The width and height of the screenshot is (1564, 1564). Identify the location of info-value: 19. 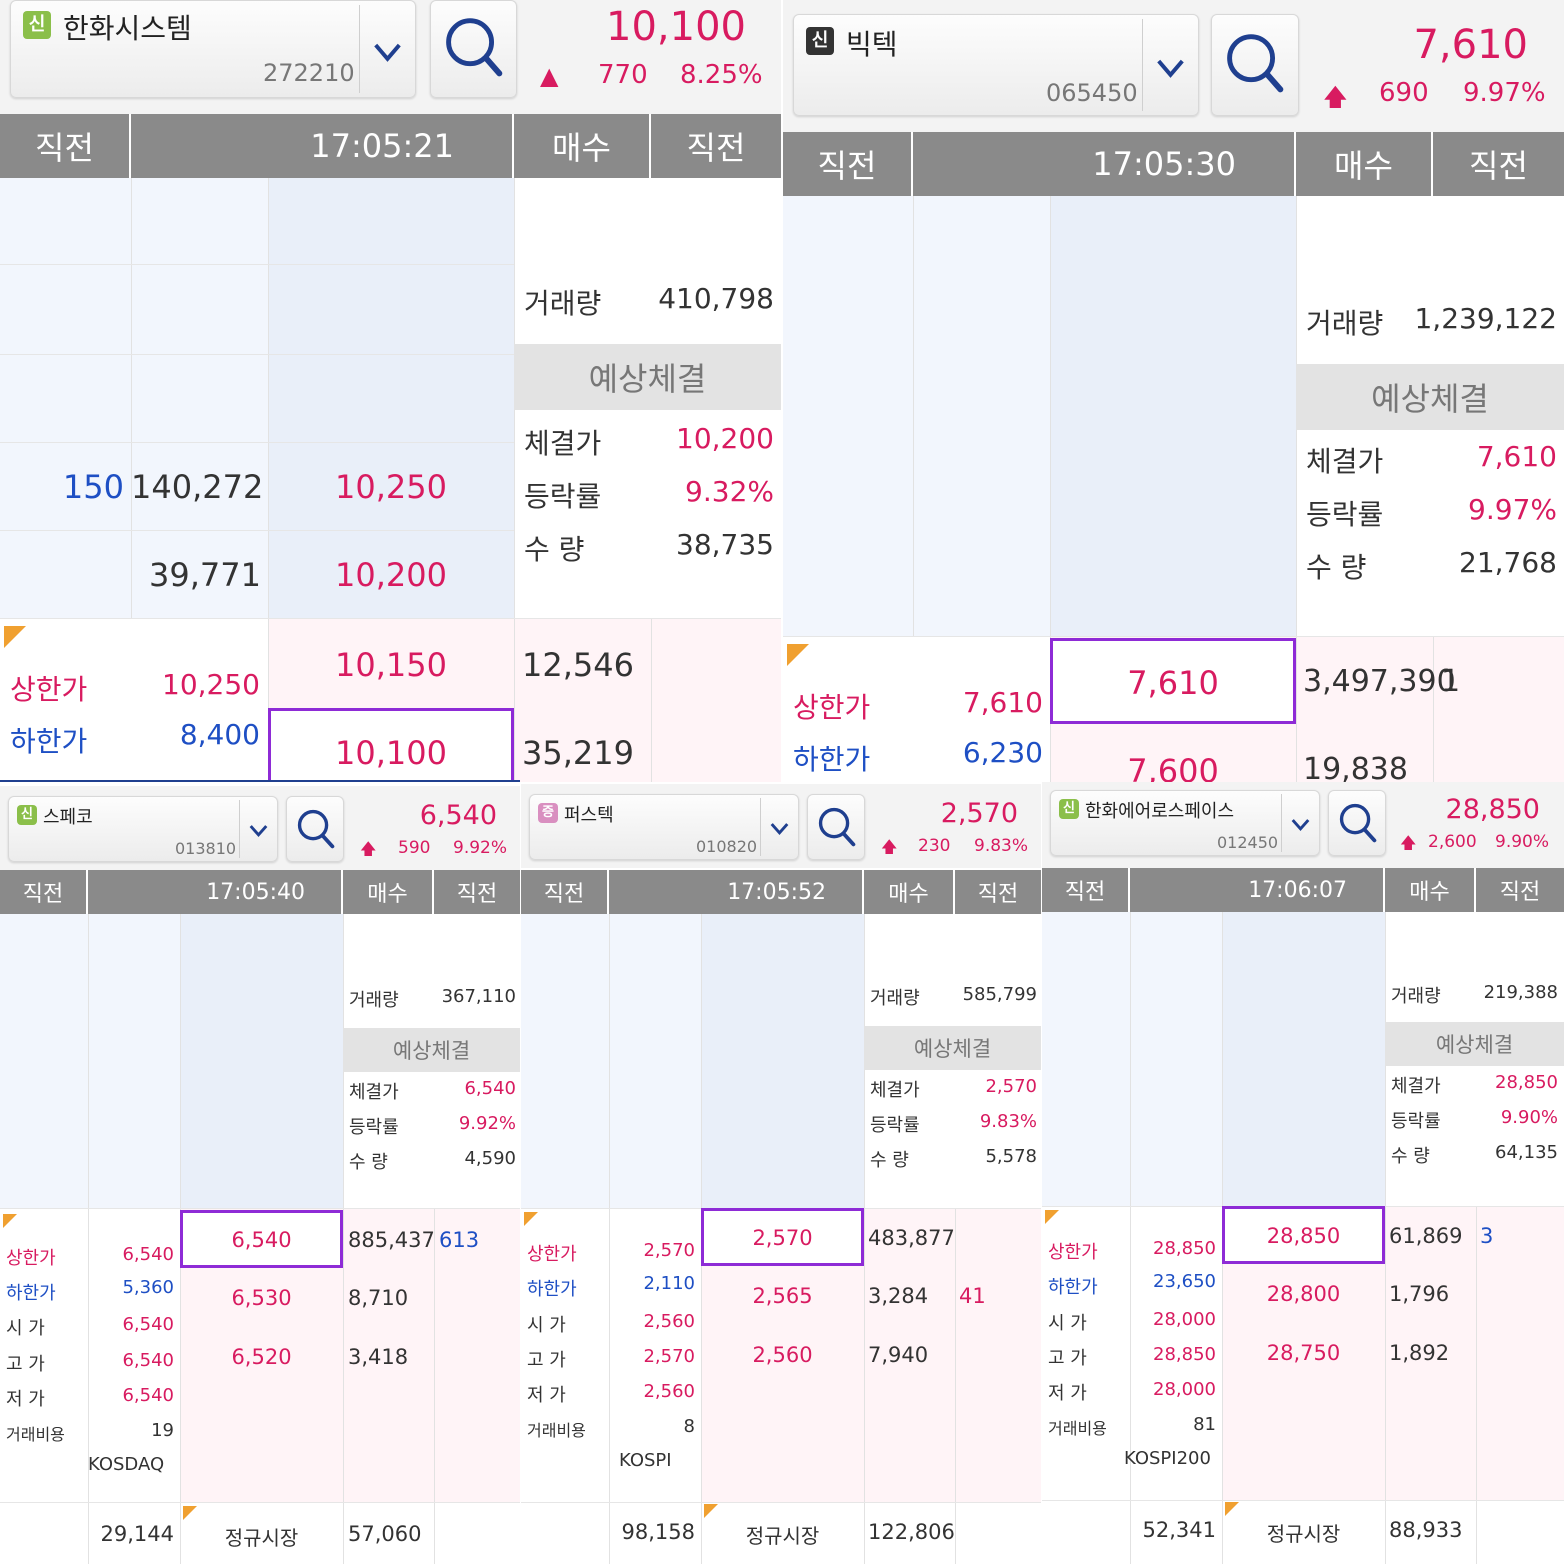
(162, 1430).